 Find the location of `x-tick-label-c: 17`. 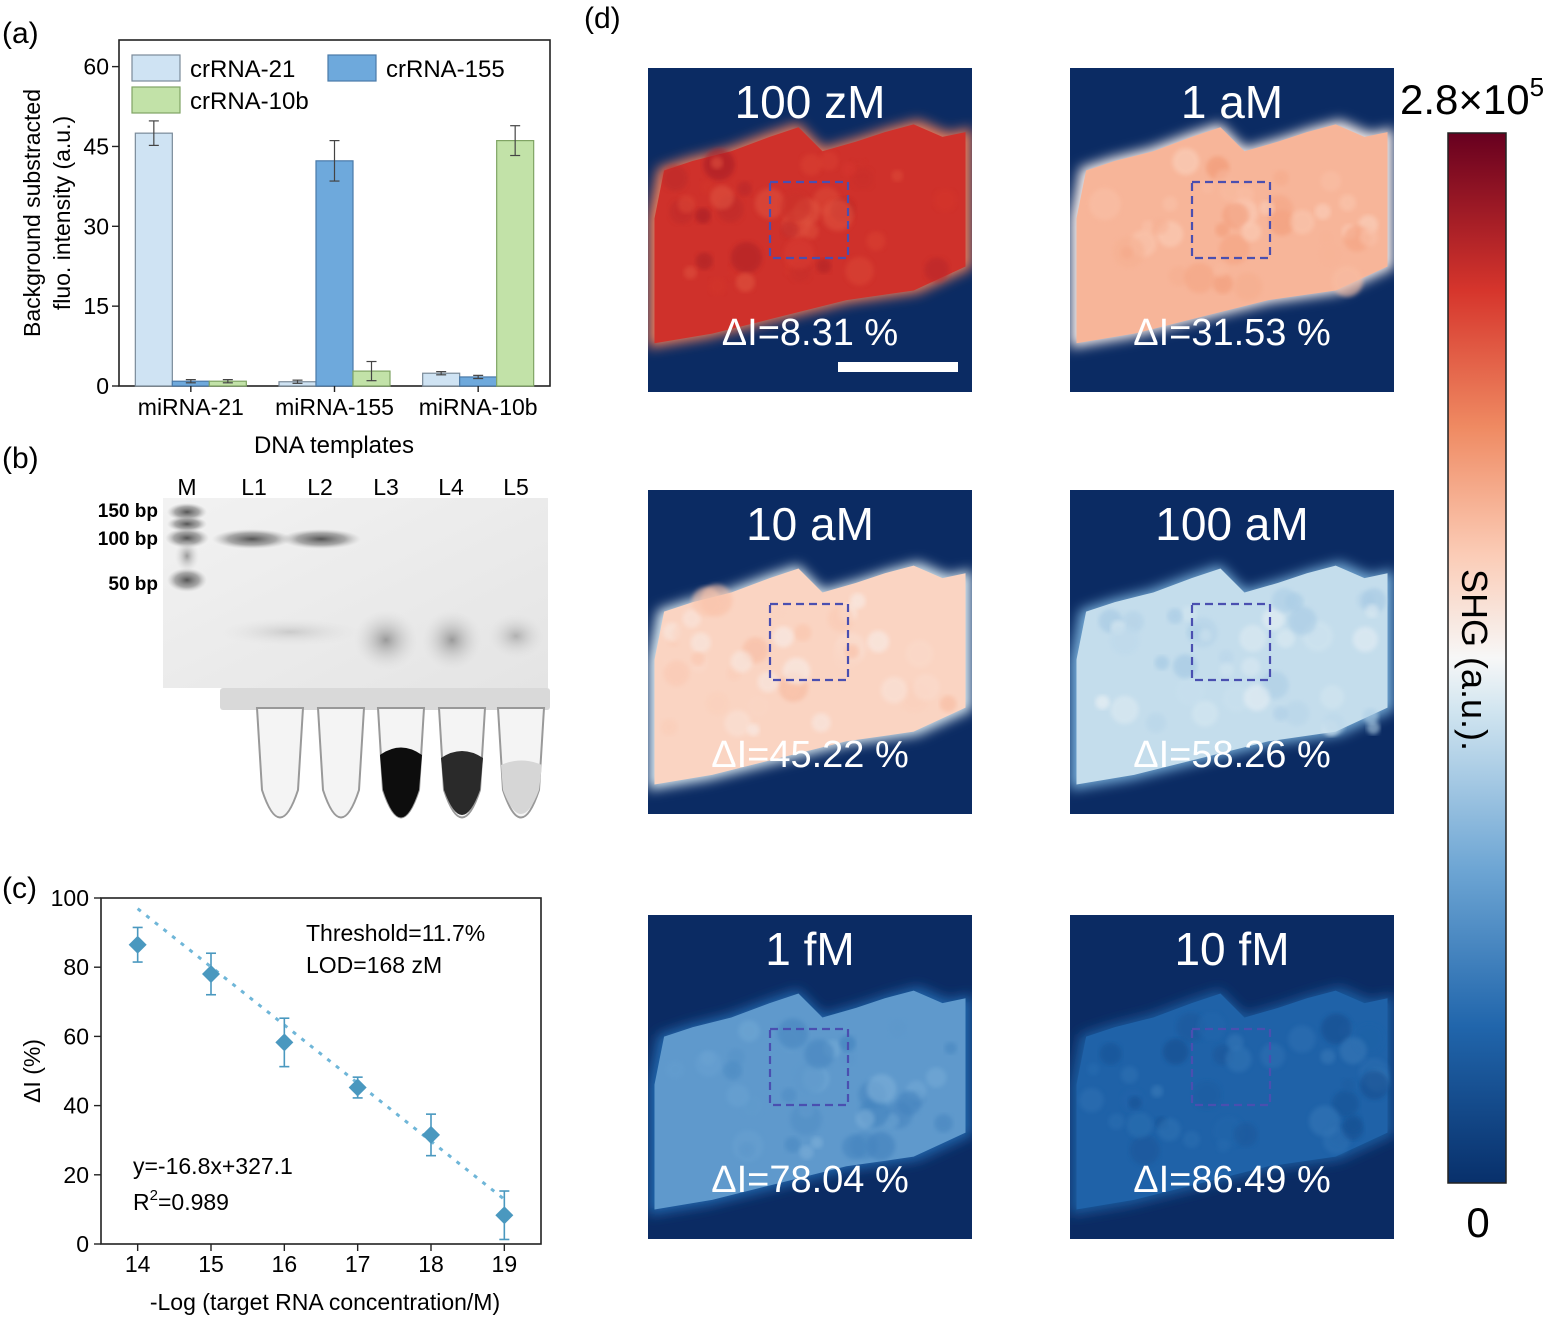

x-tick-label-c: 17 is located at coordinates (358, 1264).